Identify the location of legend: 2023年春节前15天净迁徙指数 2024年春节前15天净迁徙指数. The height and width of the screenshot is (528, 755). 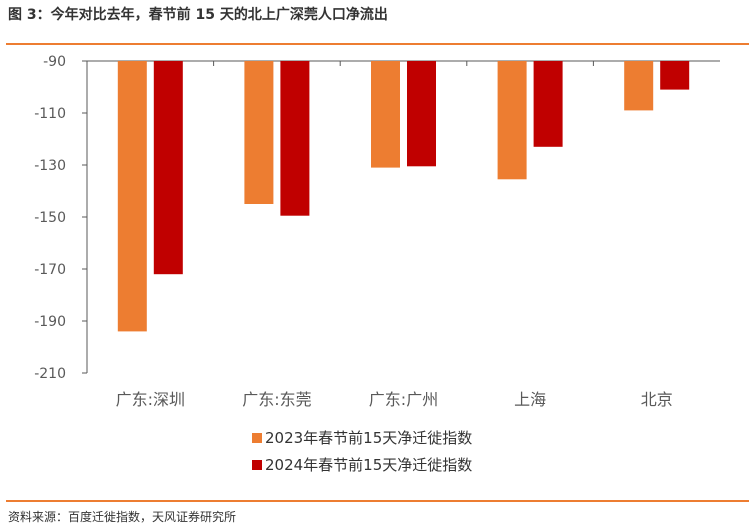
(362, 451).